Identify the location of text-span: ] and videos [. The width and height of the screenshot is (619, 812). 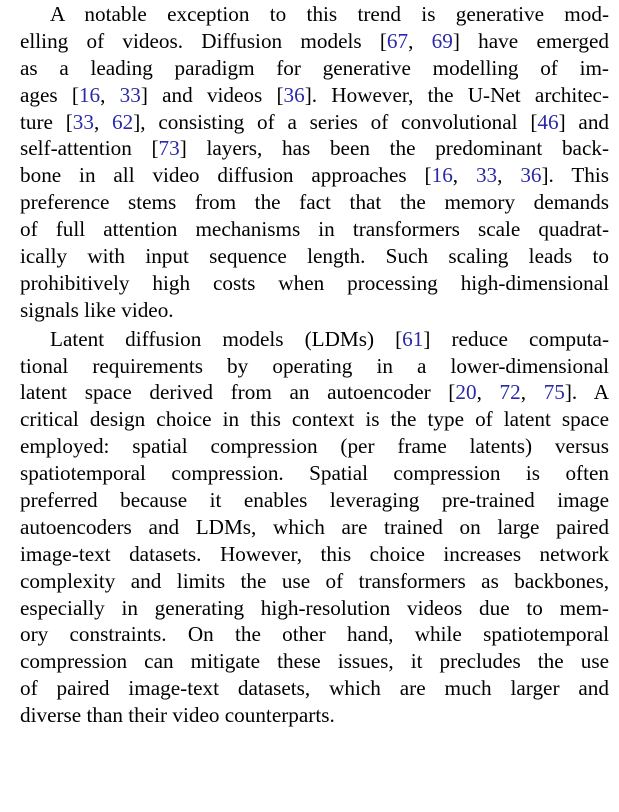
(212, 94).